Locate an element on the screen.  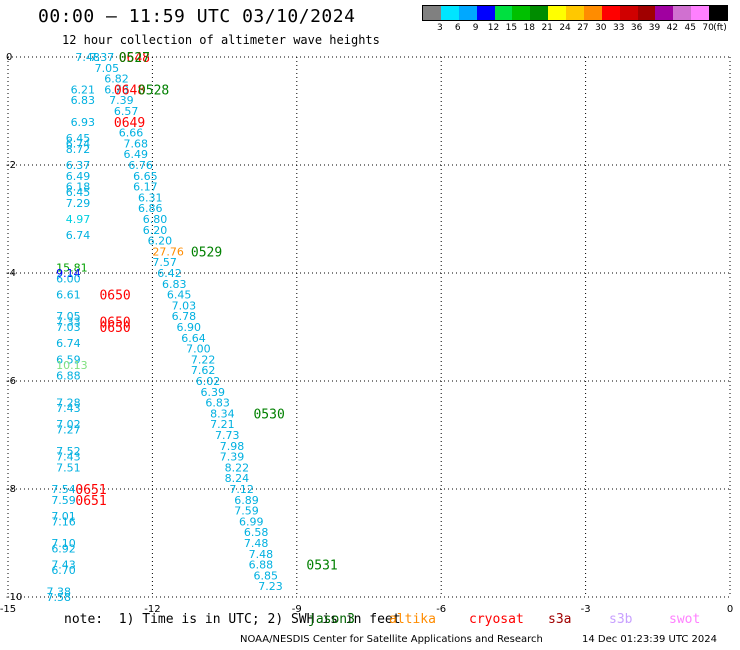
wave-height-value: 6.93 is located at coordinates (83, 122).